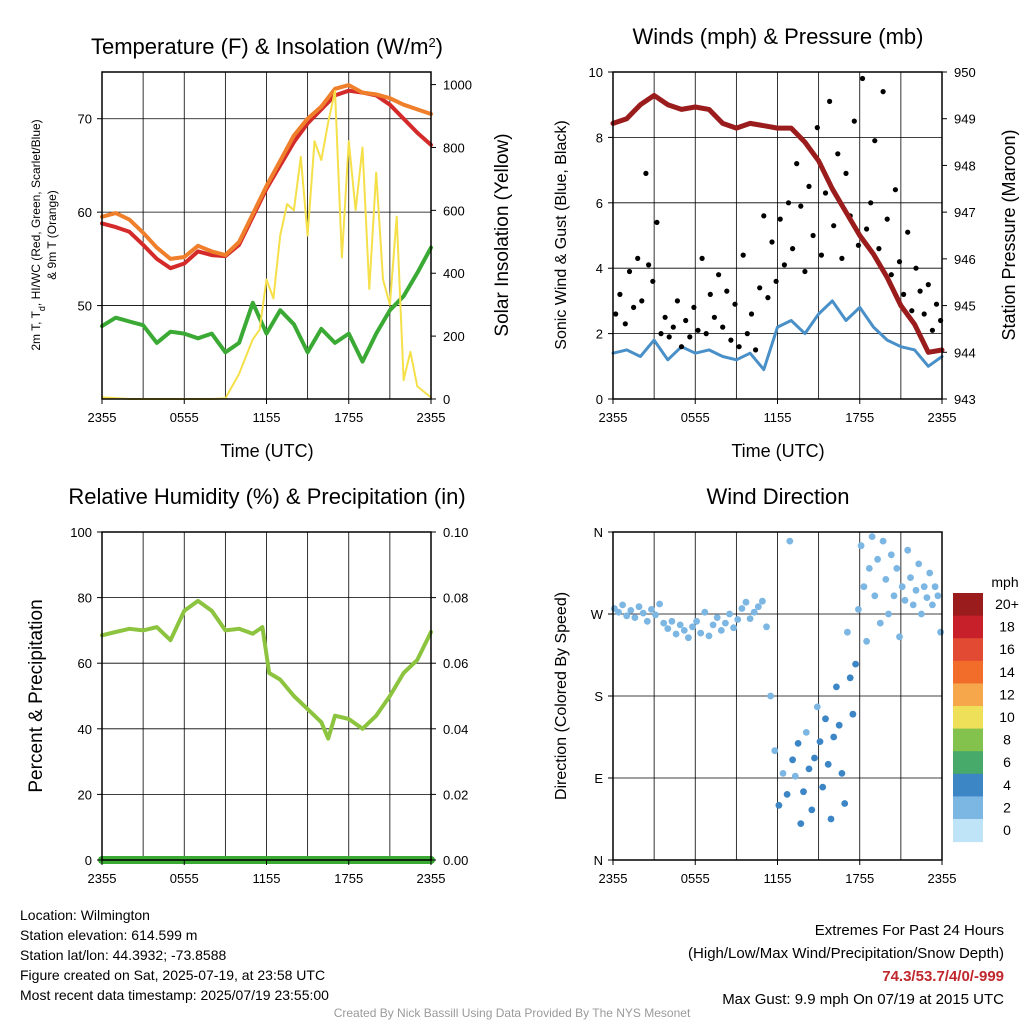 The height and width of the screenshot is (1024, 1024). I want to click on y-tick-label-right: 600, so click(454, 210).